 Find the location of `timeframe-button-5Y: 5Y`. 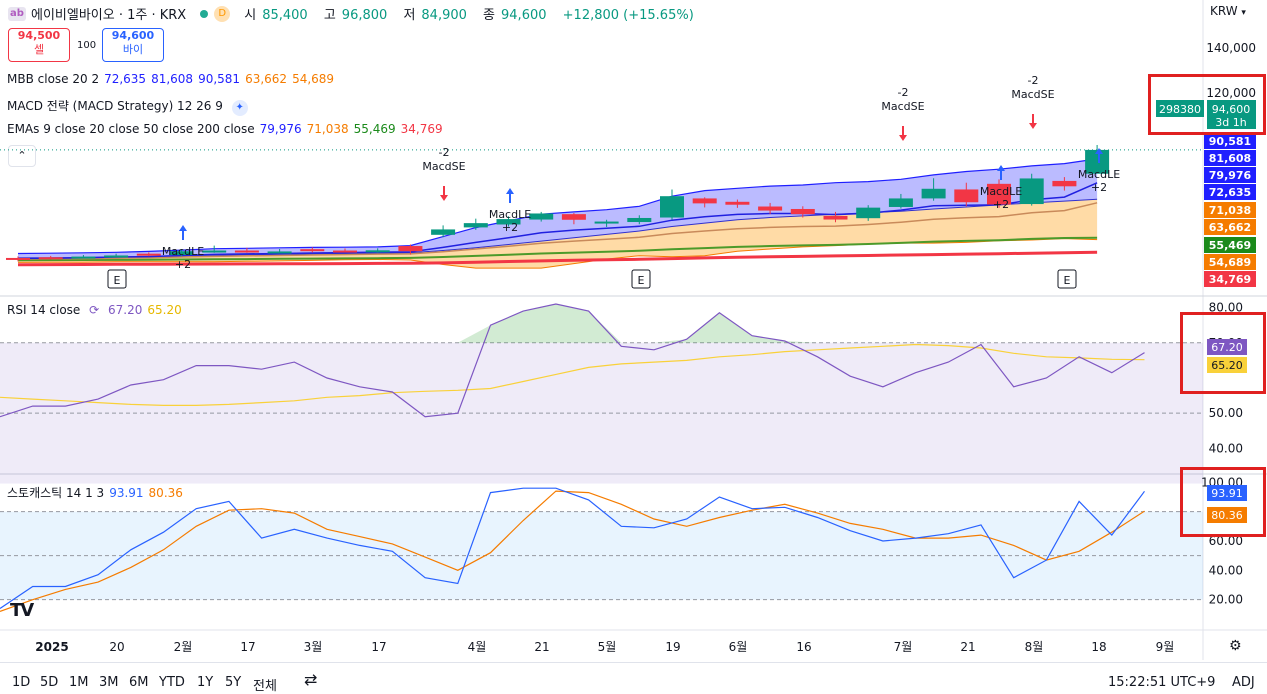

timeframe-button-5Y: 5Y is located at coordinates (233, 682).